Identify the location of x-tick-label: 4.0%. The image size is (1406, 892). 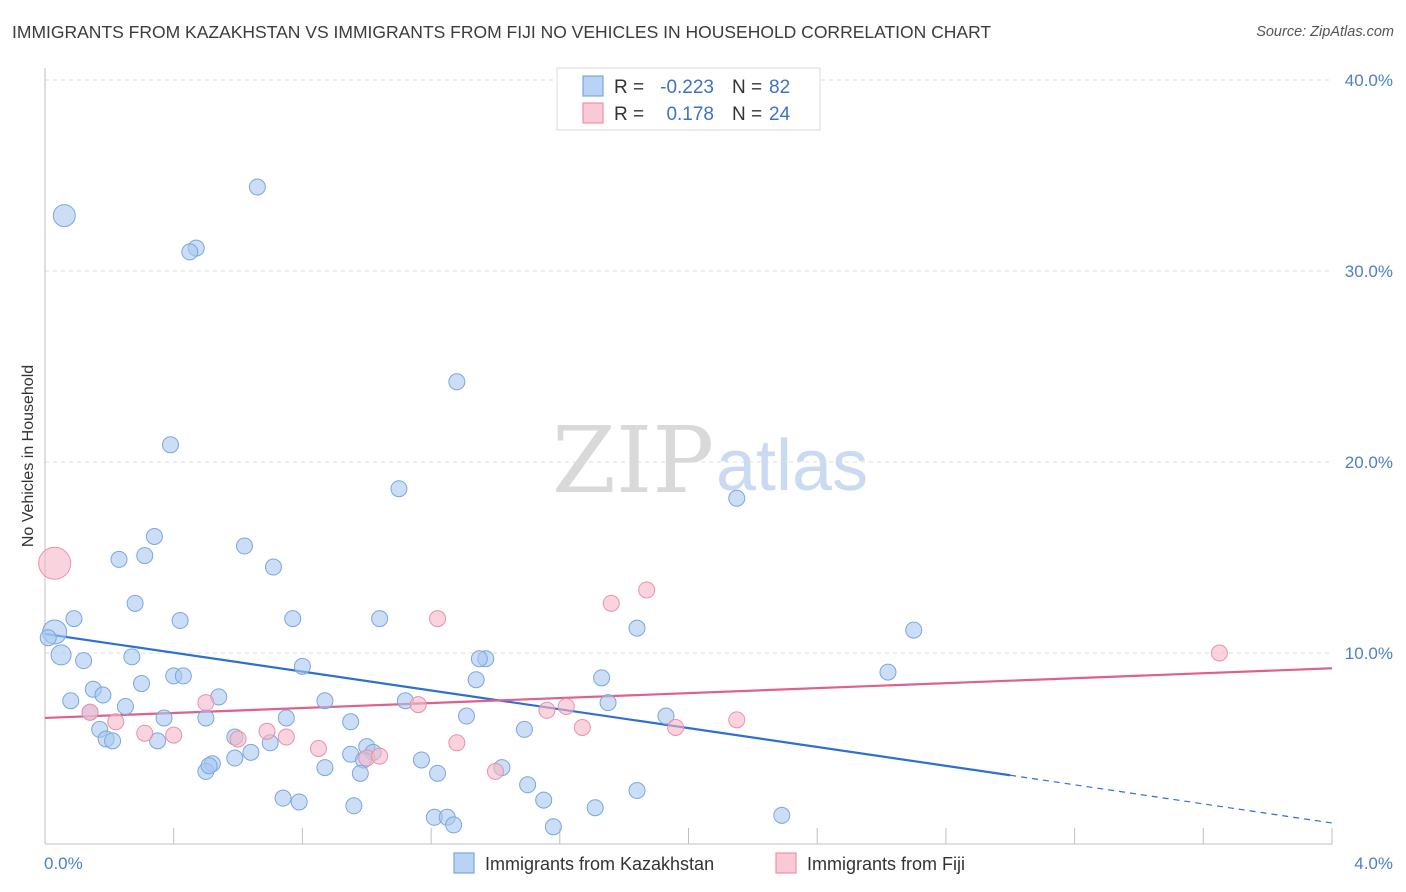
(1373, 863).